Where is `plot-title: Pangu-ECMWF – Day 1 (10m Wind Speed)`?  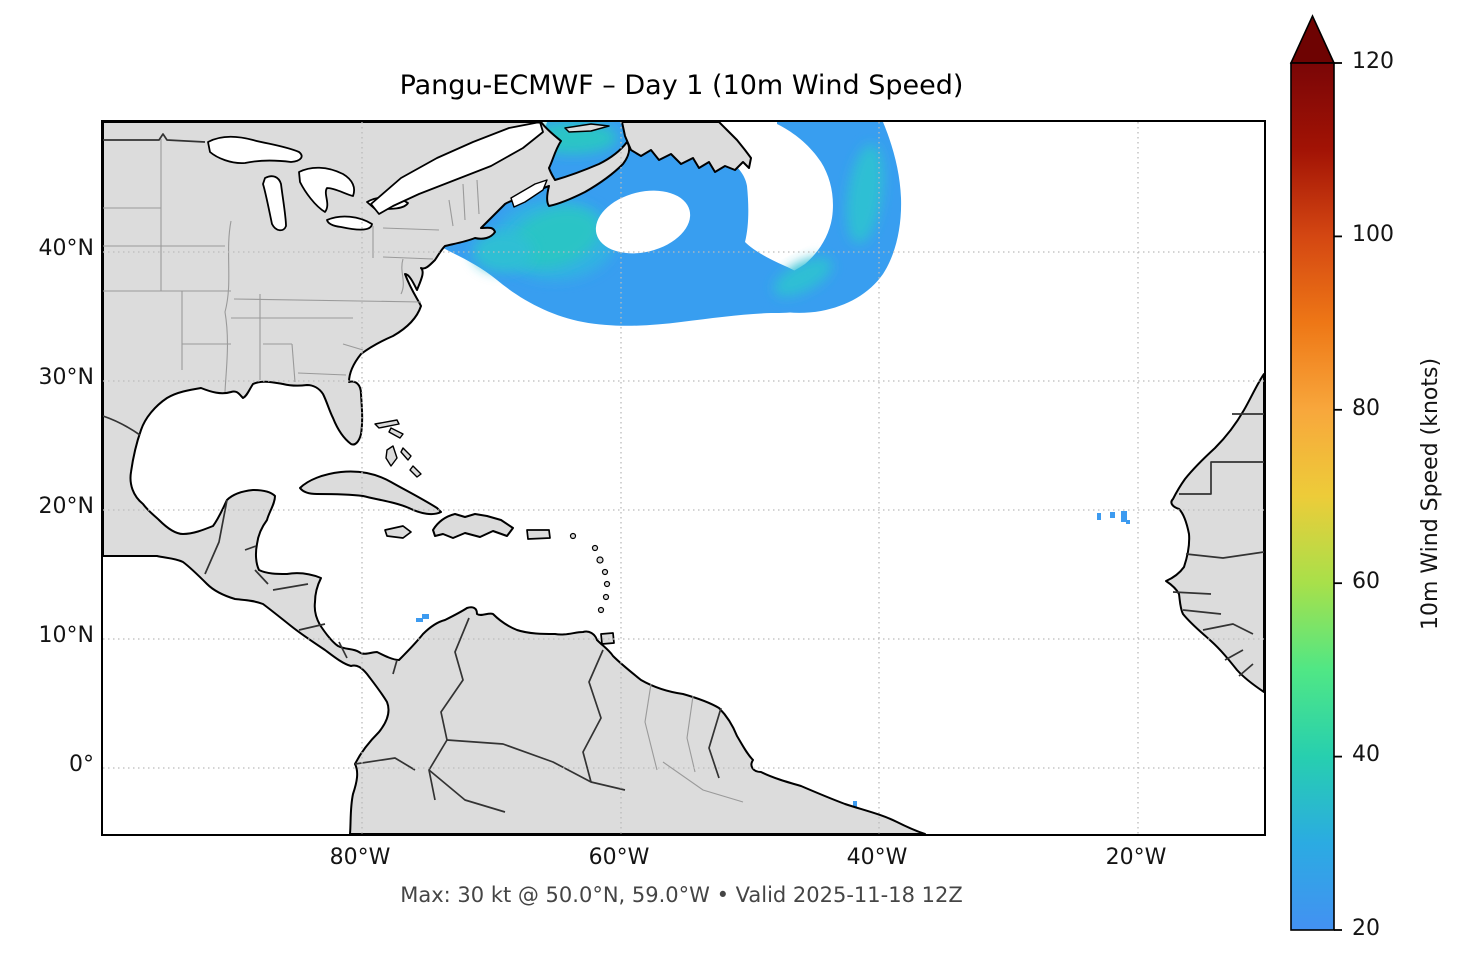
plot-title: Pangu-ECMWF – Day 1 (10m Wind Speed) is located at coordinates (681, 85).